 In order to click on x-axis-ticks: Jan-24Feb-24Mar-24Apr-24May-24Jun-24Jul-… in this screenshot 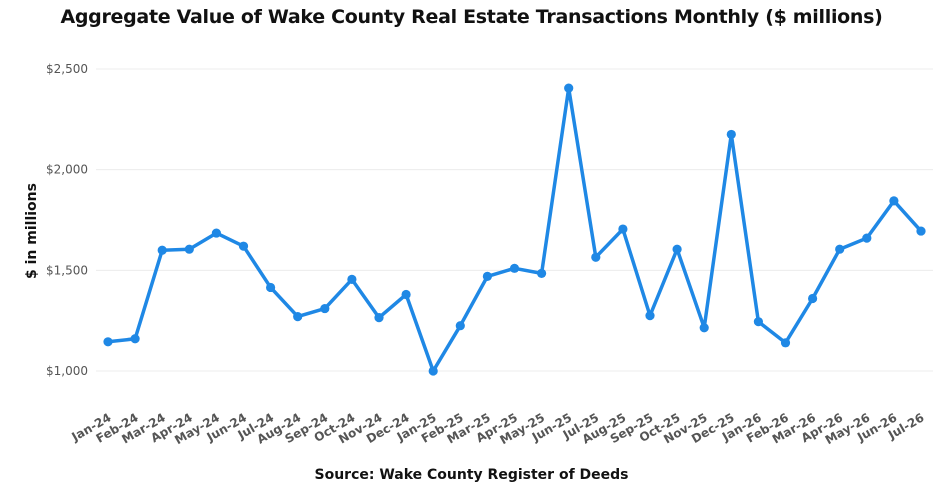, I will do `click(498, 428)`.